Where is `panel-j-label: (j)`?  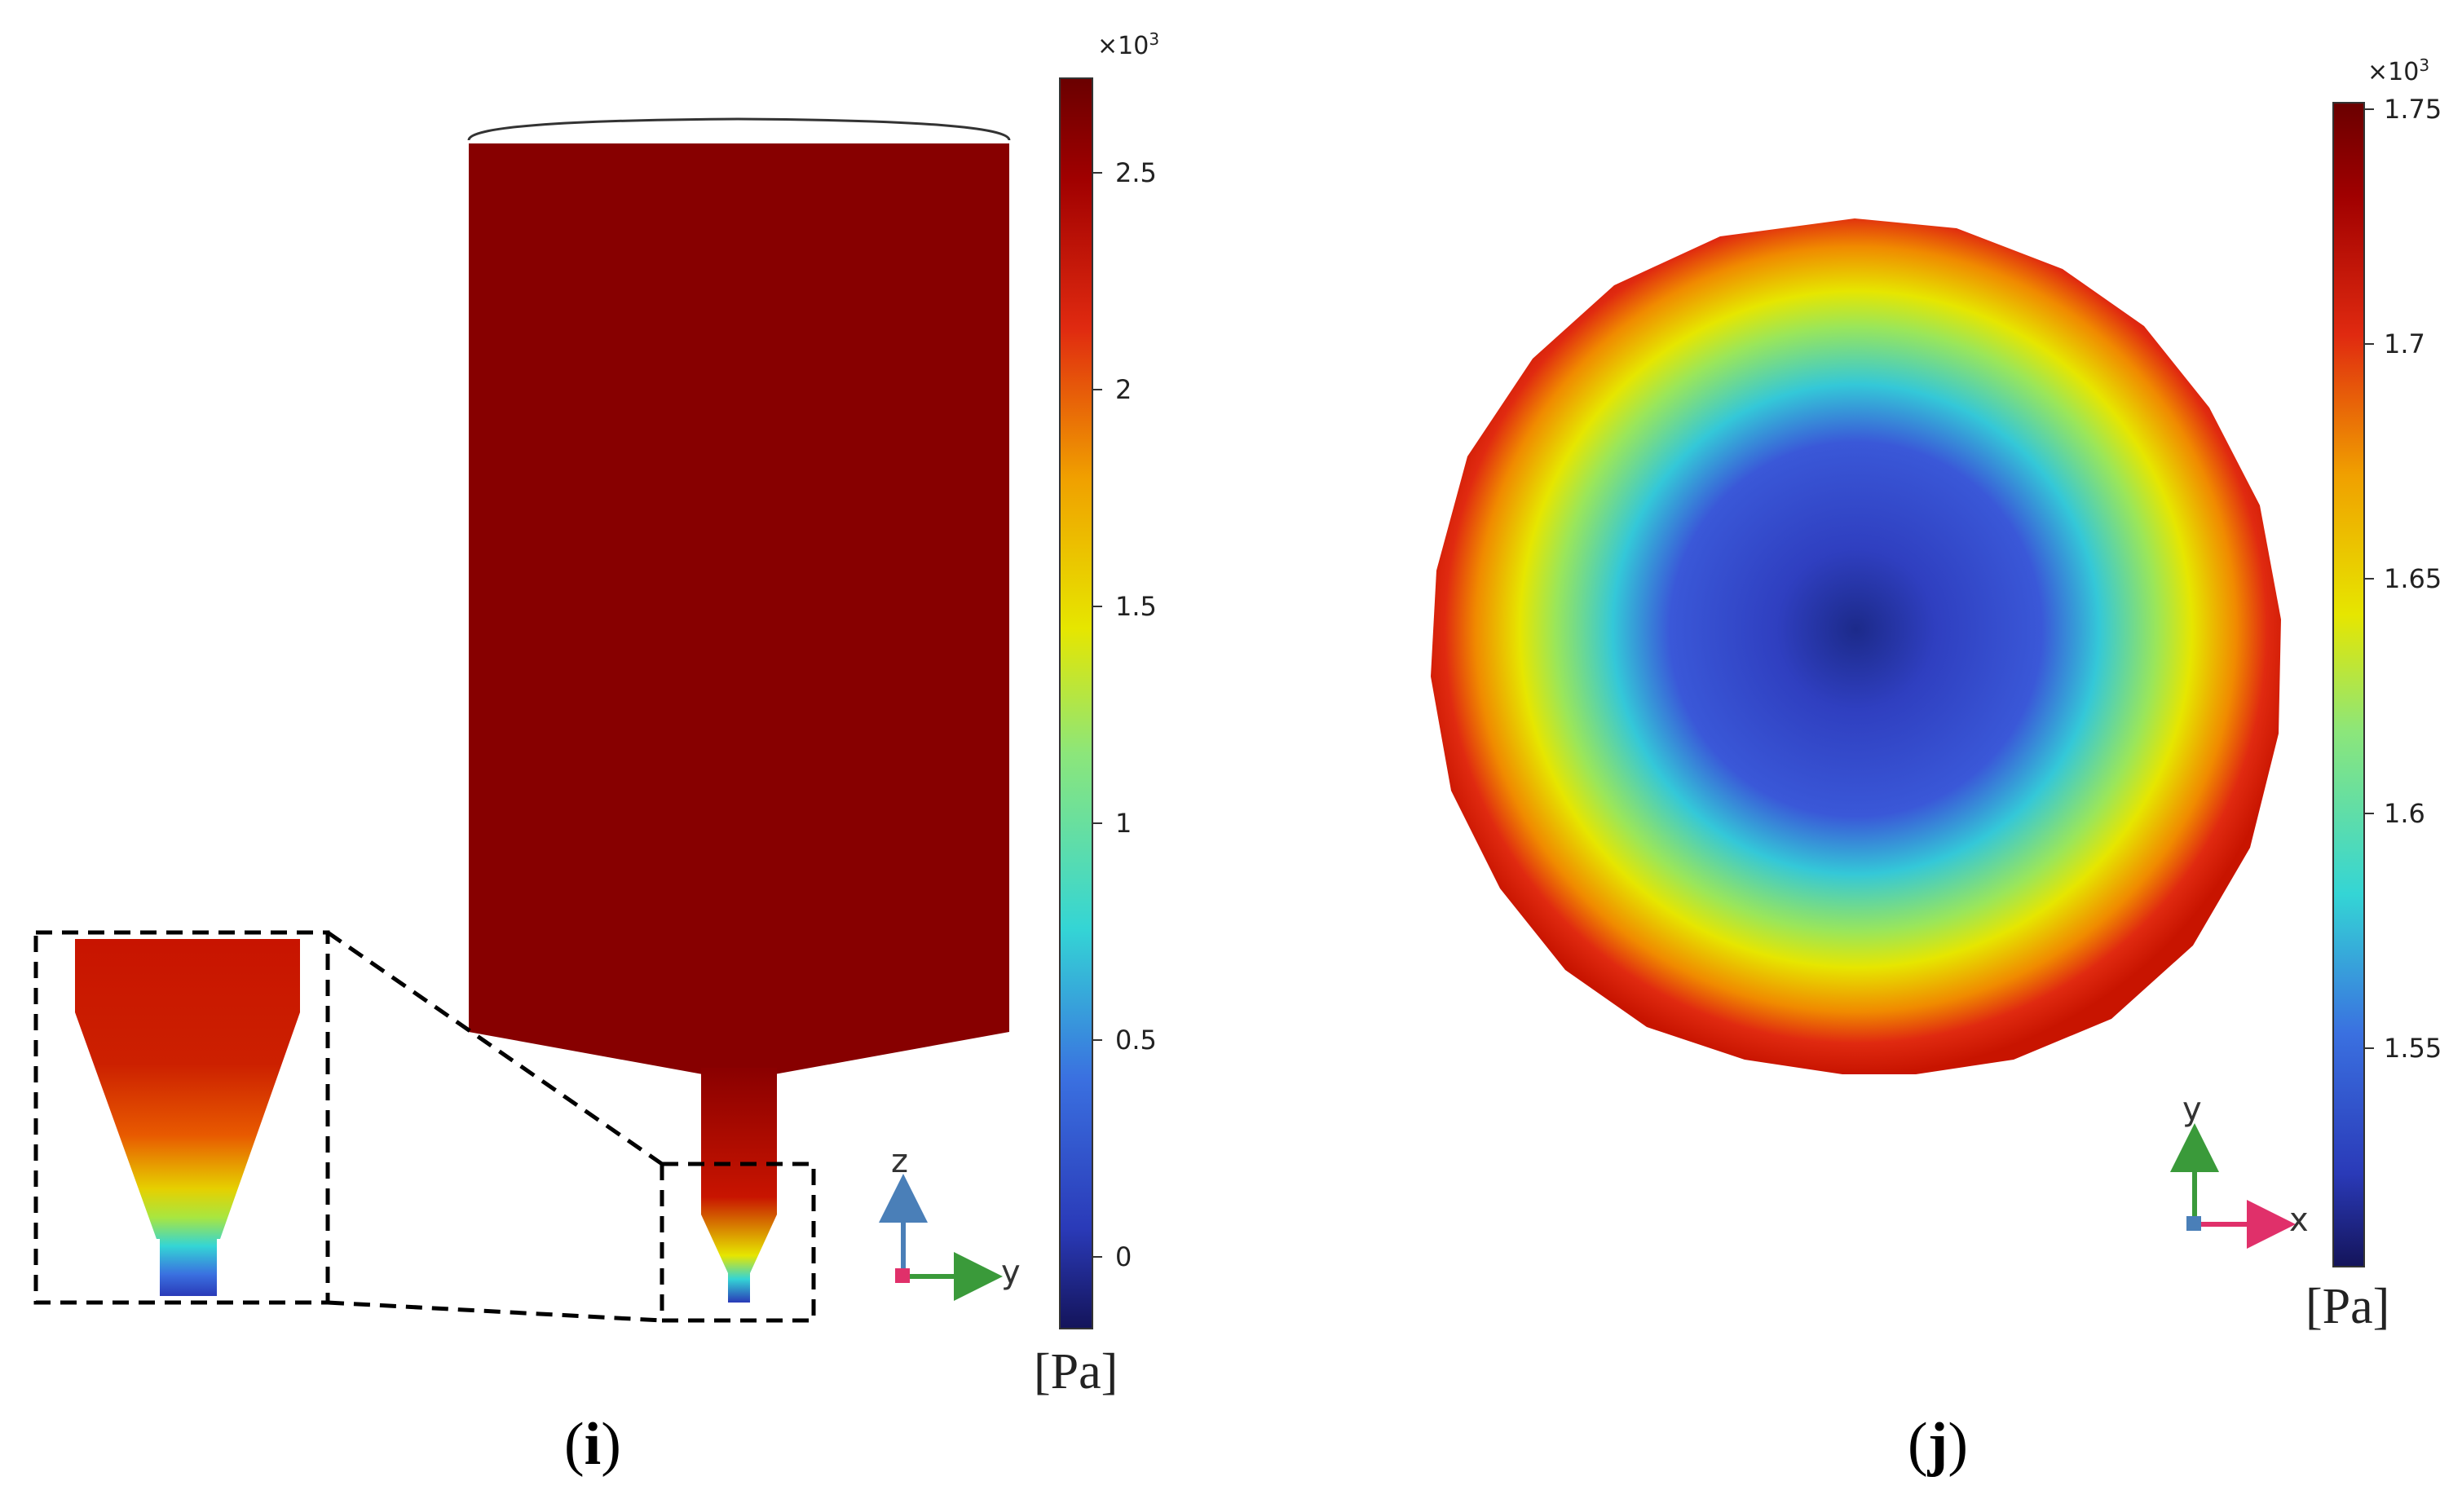 panel-j-label: (j) is located at coordinates (1938, 1444).